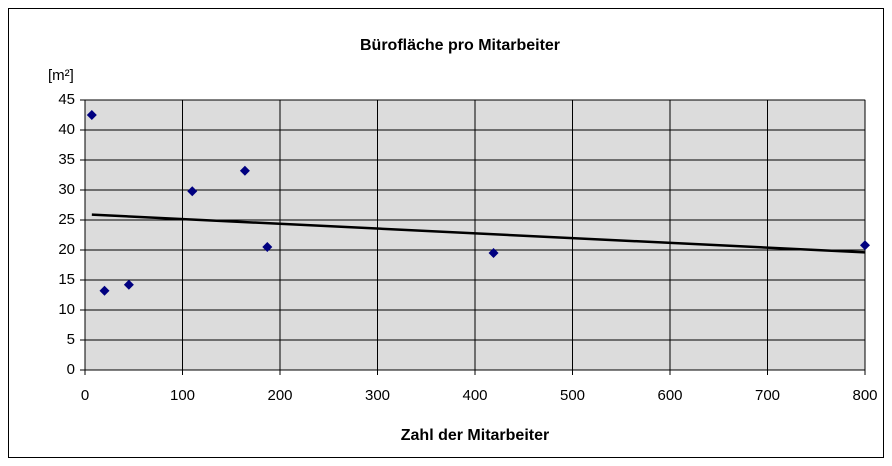 This screenshot has height=466, width=892. What do you see at coordinates (61, 75) in the screenshot?
I see `y-axis-label: [m²]` at bounding box center [61, 75].